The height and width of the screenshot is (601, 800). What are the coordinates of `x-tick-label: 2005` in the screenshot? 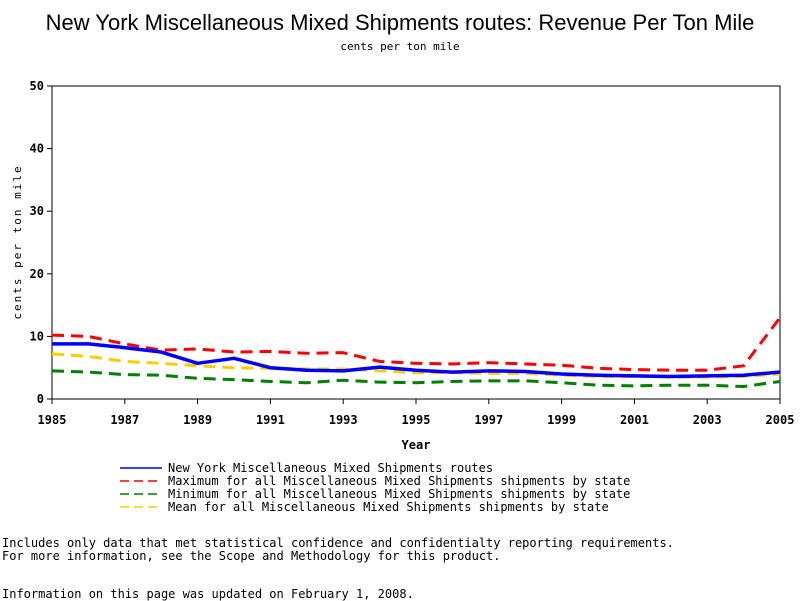 It's located at (780, 420).